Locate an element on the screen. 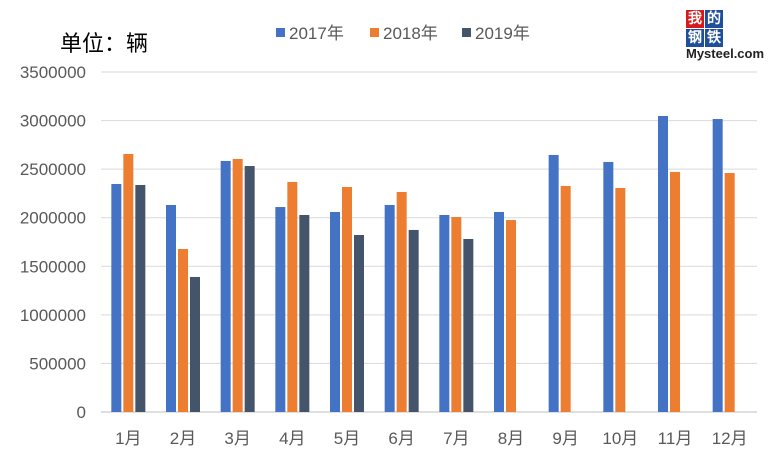 The image size is (775, 464). x-tick-label: 4月 is located at coordinates (292, 438).